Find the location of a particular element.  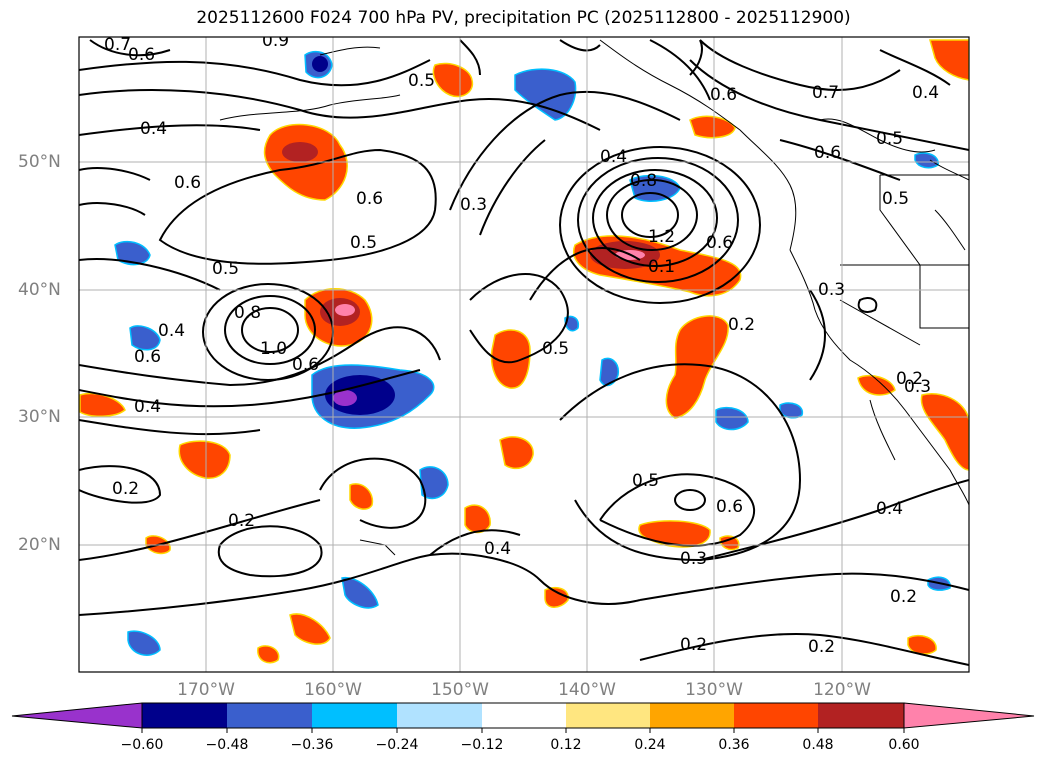

colorbar-tick-label: 0.48 is located at coordinates (818, 745).